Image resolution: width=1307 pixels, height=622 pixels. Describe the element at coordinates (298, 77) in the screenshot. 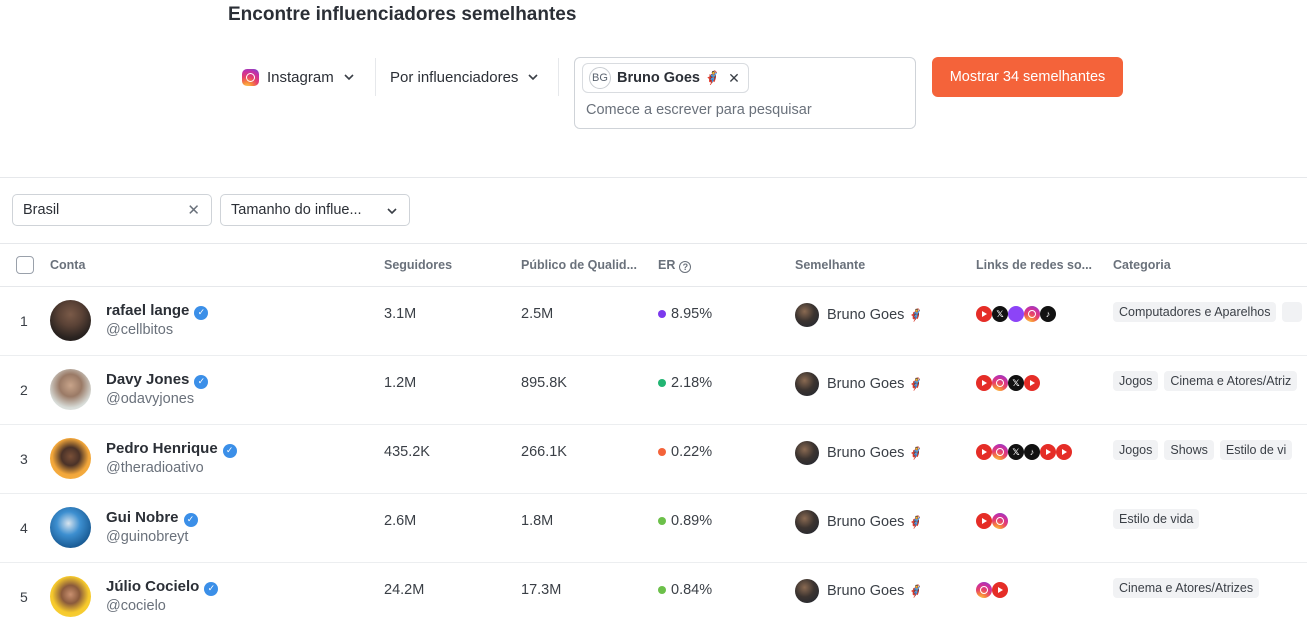

I see `platform-dropdown: Instagram` at that location.